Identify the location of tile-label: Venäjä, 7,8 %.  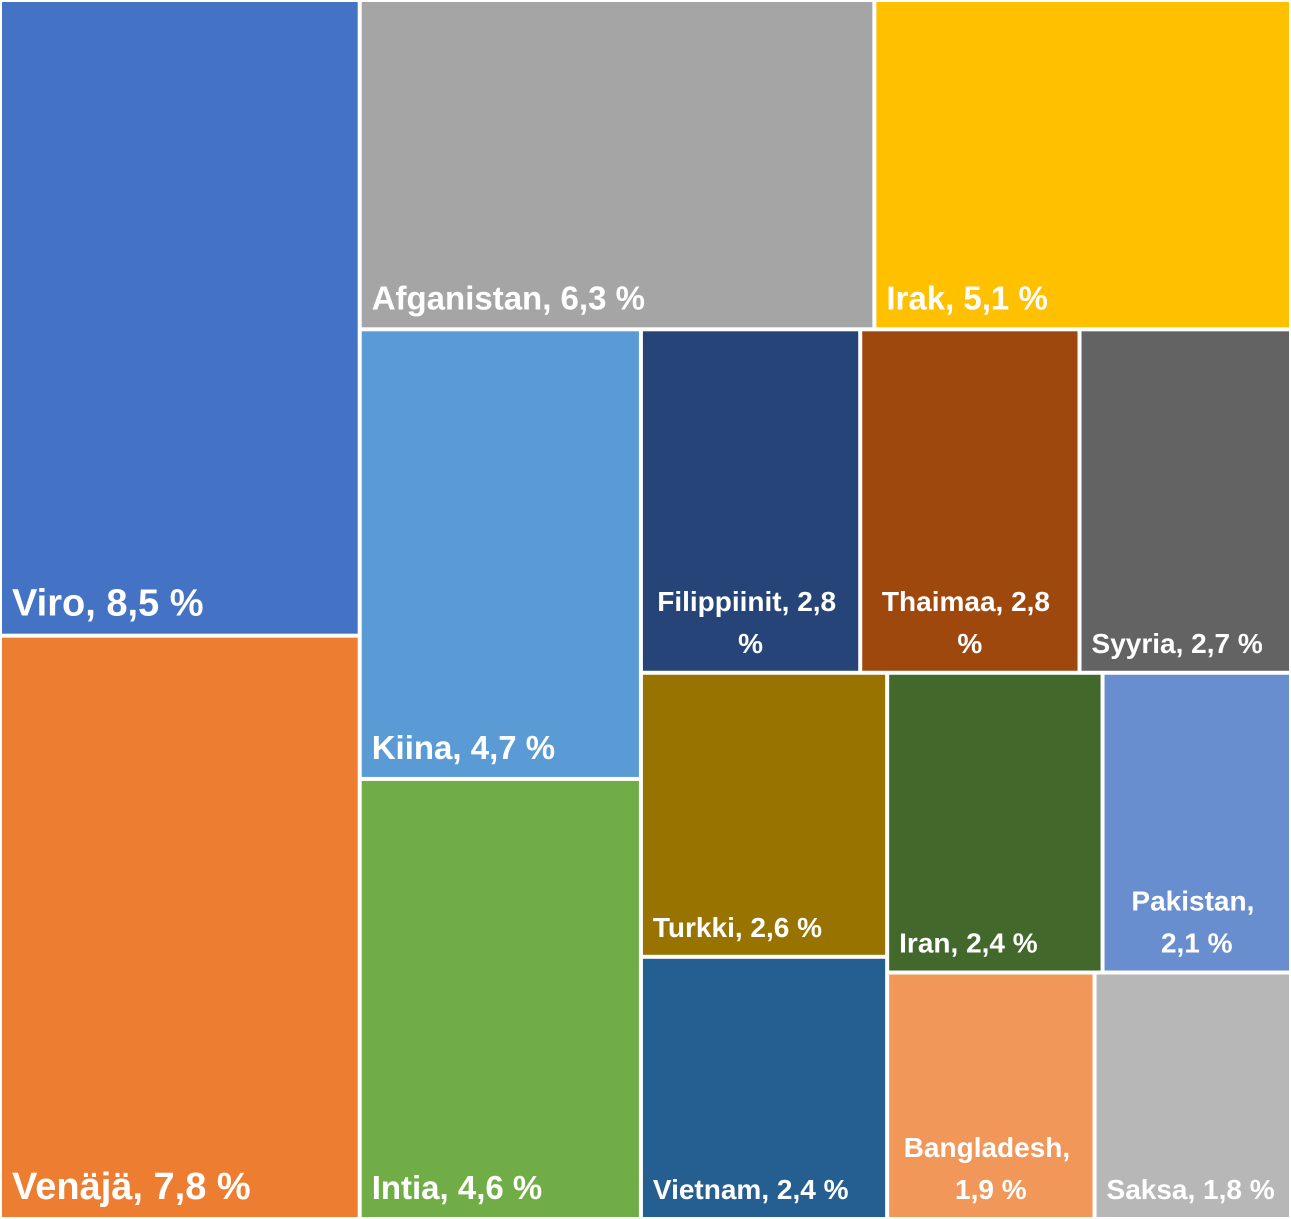
(131, 1187).